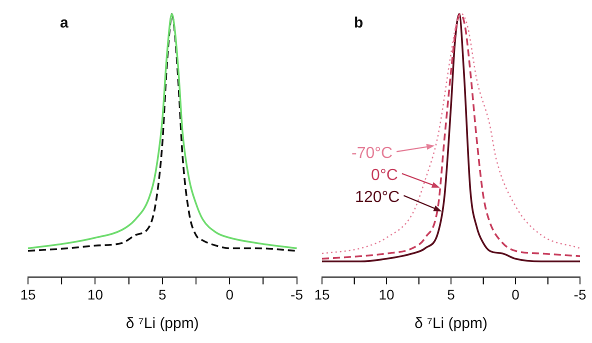 Image resolution: width=592 pixels, height=343 pixels. I want to click on annotation: -70°C, so click(372, 153).